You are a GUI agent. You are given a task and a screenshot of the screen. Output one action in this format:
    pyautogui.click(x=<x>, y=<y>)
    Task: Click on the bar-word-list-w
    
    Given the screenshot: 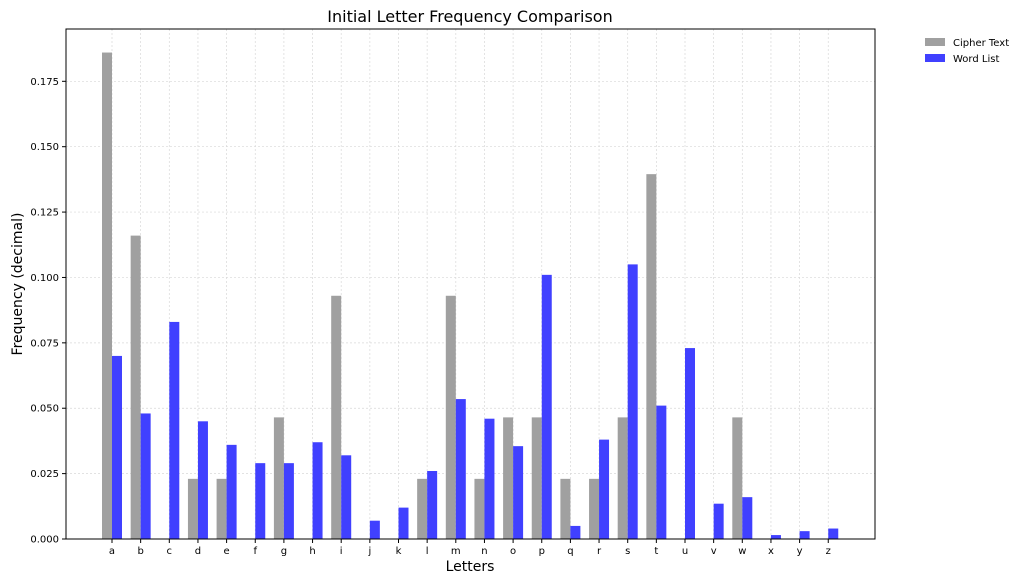 What is the action you would take?
    pyautogui.click(x=747, y=518)
    